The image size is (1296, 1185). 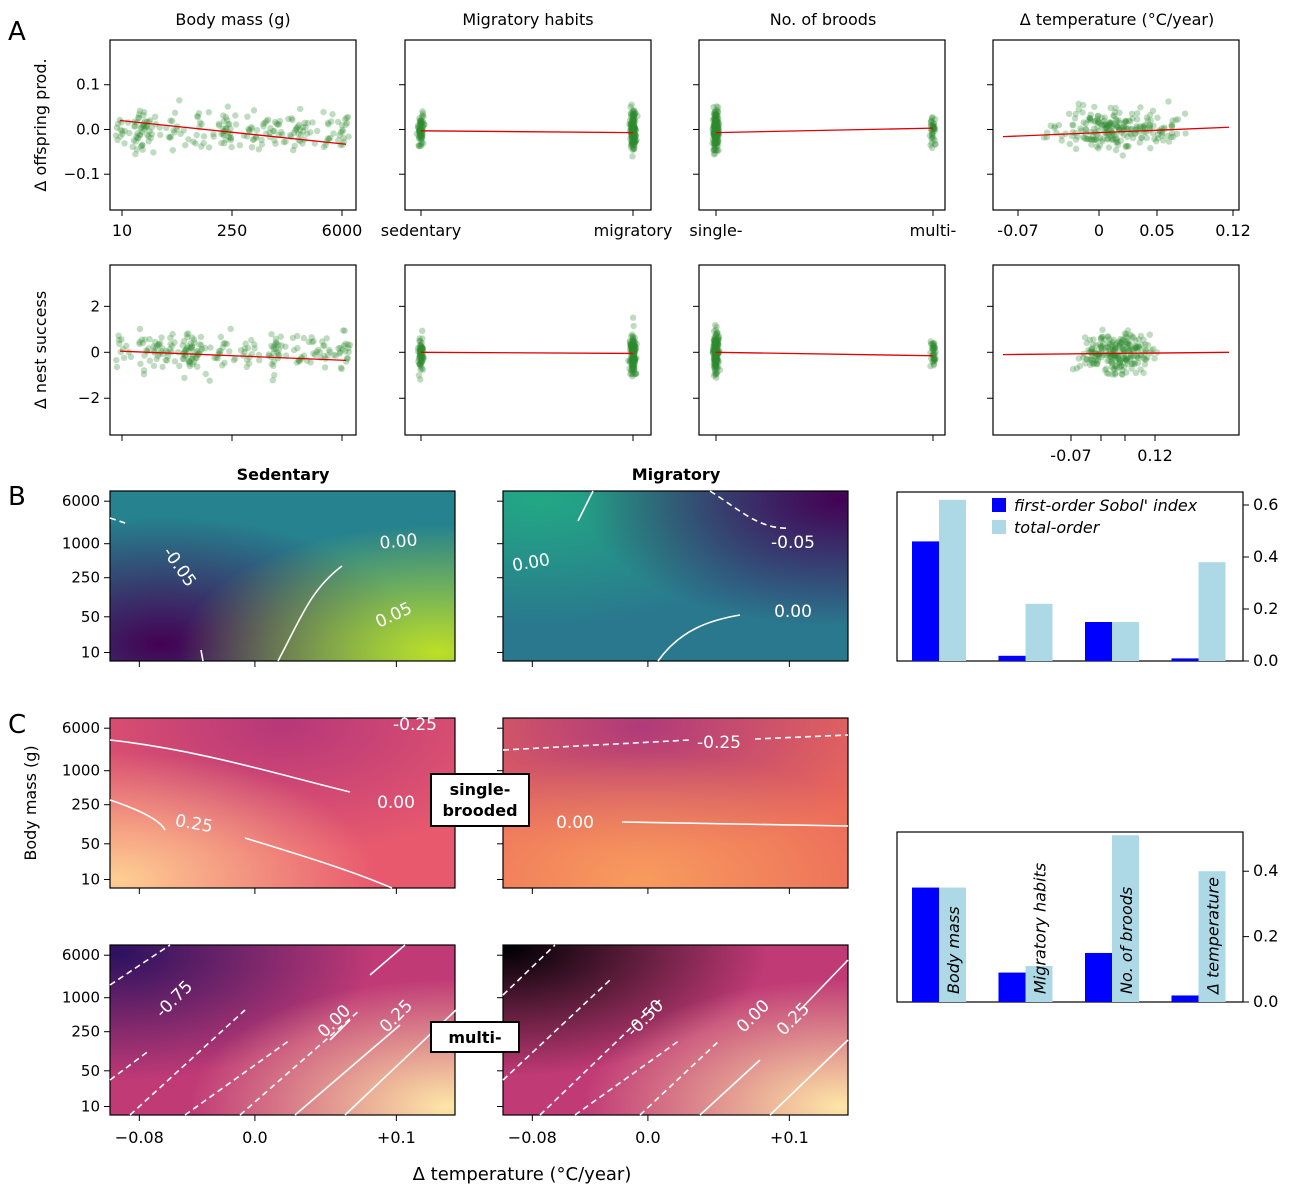 What do you see at coordinates (675, 576) in the screenshot?
I see `heatmap-shade` at bounding box center [675, 576].